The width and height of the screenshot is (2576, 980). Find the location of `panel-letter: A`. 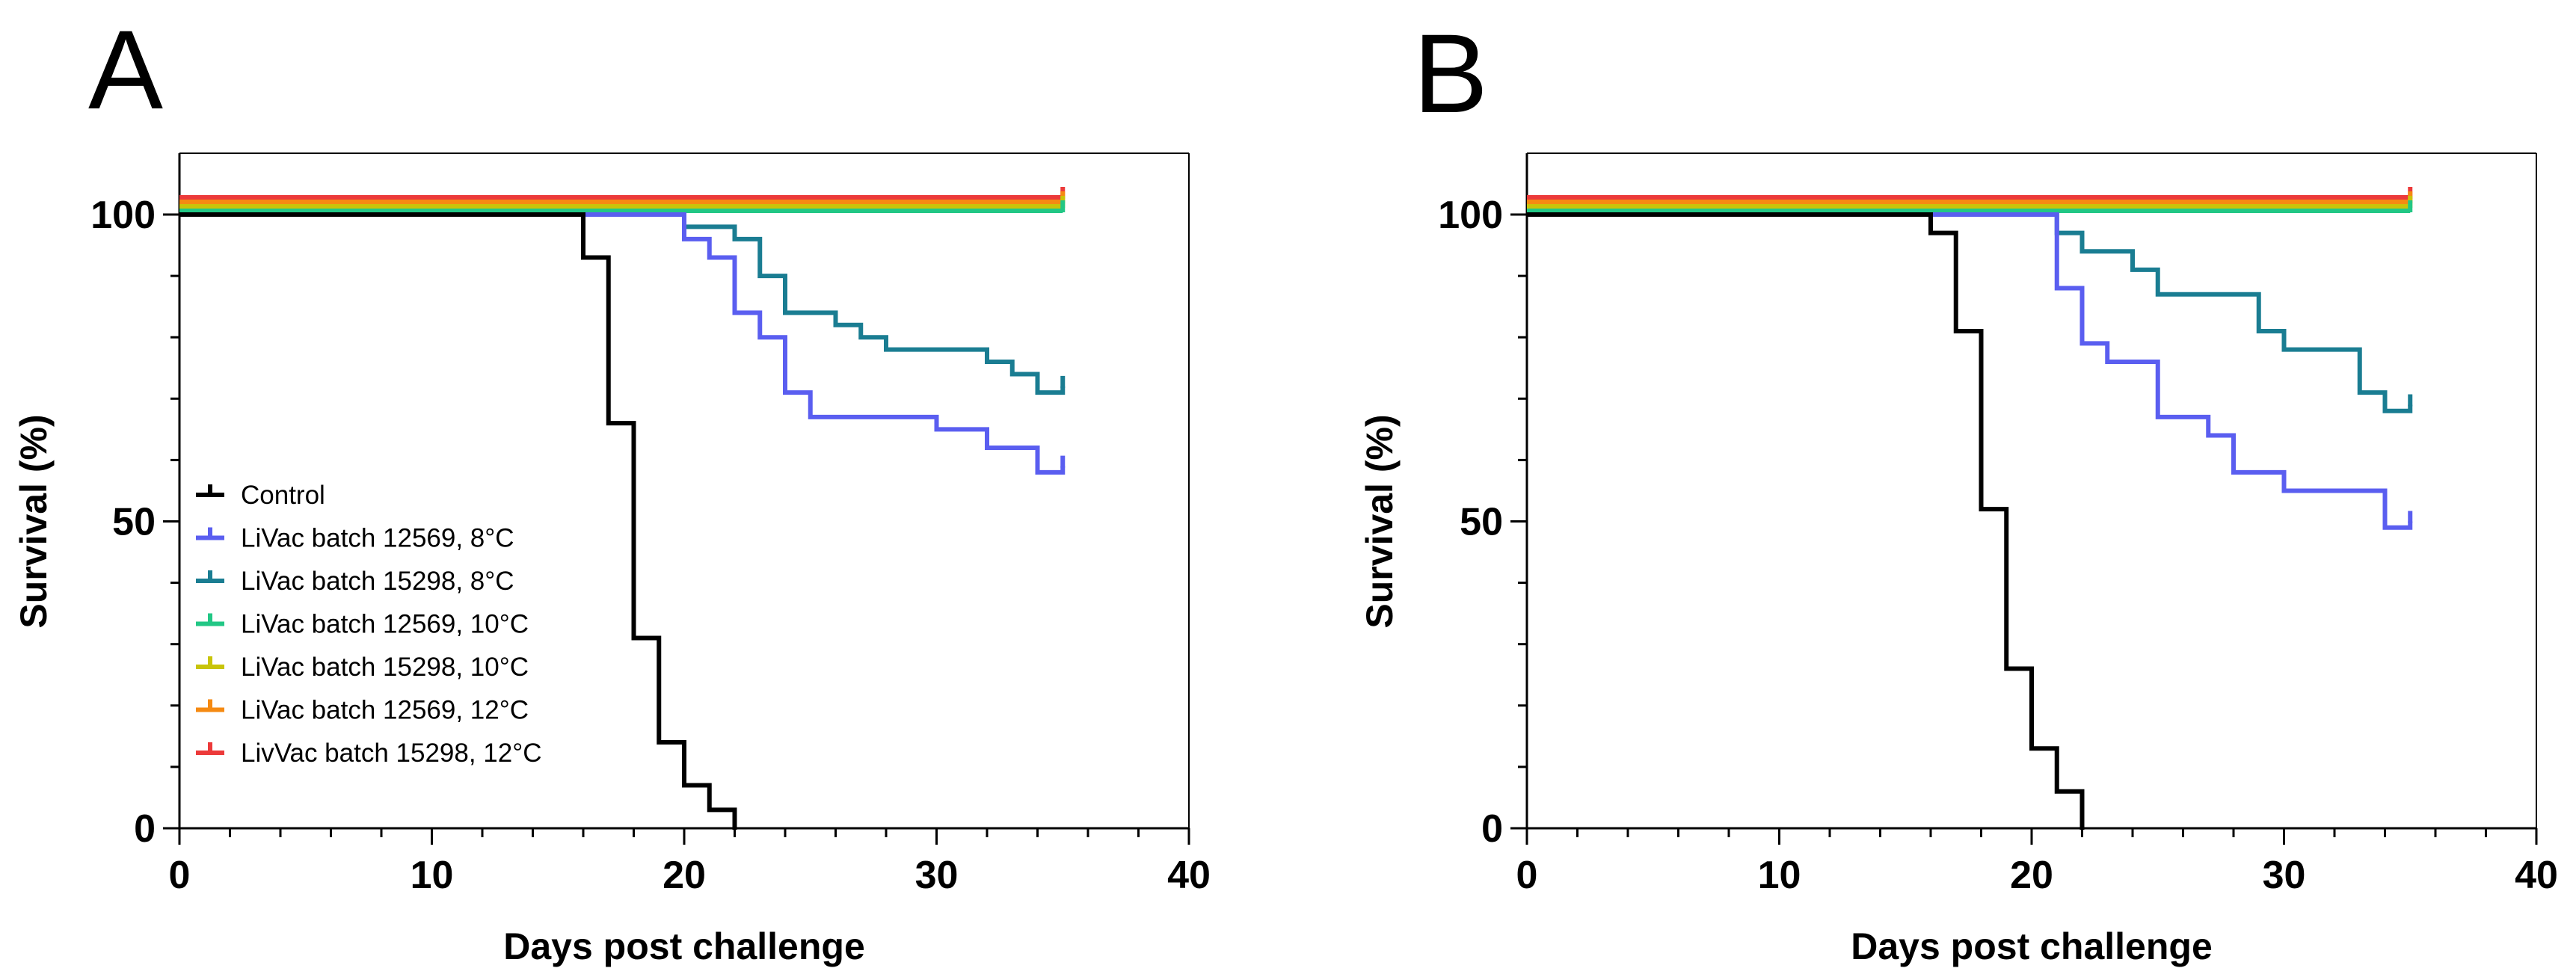

panel-letter: A is located at coordinates (125, 69).